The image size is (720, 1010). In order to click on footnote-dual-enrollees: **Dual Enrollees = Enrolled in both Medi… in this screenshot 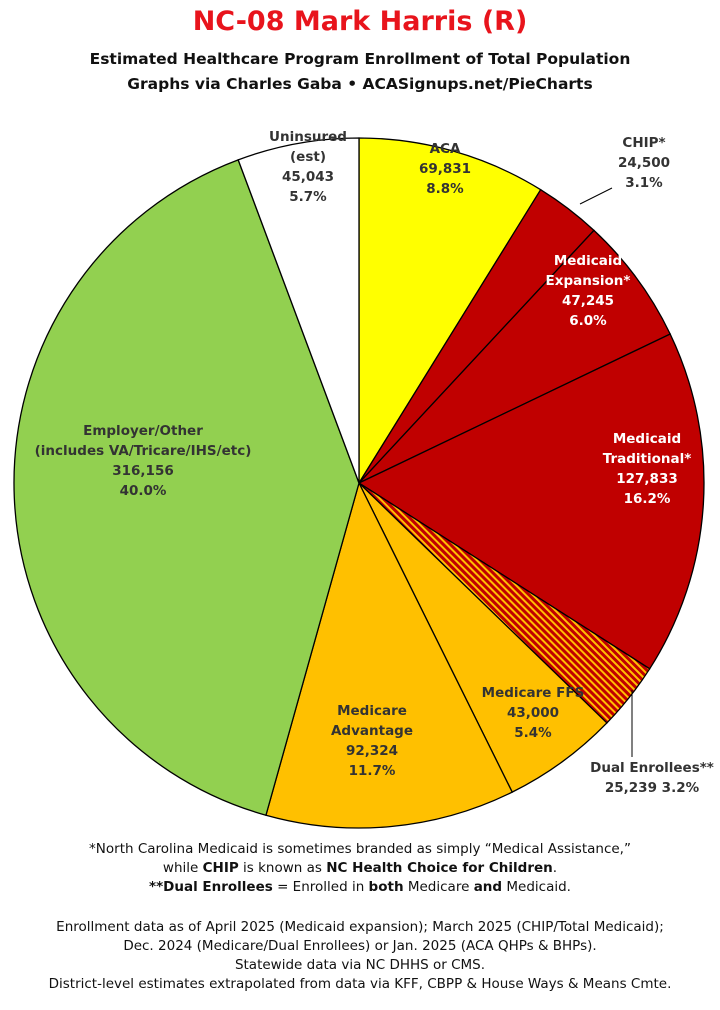, I will do `click(360, 887)`.